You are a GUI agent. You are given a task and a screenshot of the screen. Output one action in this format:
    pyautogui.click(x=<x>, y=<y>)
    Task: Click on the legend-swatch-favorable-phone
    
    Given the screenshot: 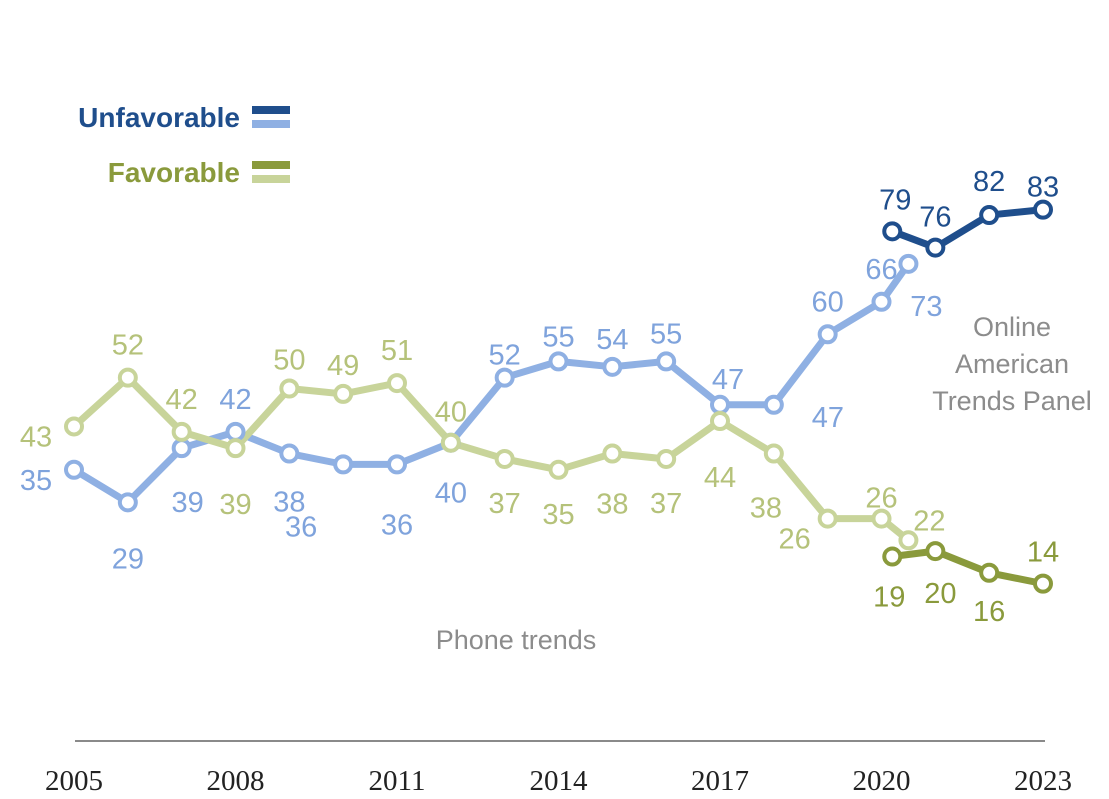 What is the action you would take?
    pyautogui.click(x=271, y=179)
    